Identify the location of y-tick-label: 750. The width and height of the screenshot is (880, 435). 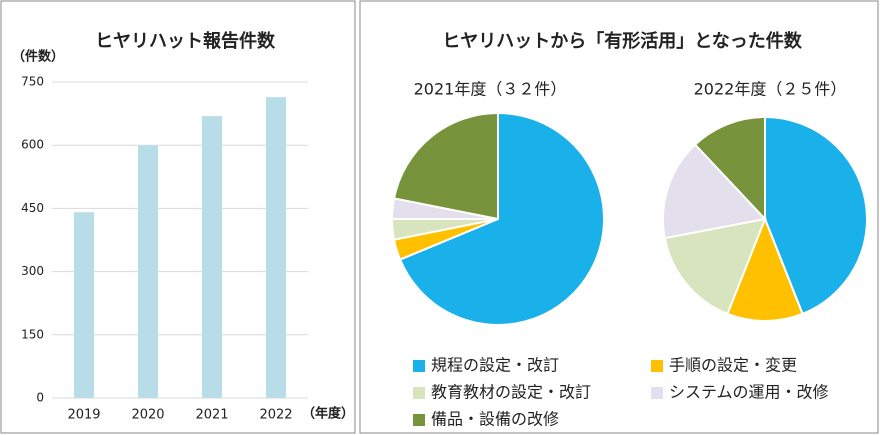
(32, 82).